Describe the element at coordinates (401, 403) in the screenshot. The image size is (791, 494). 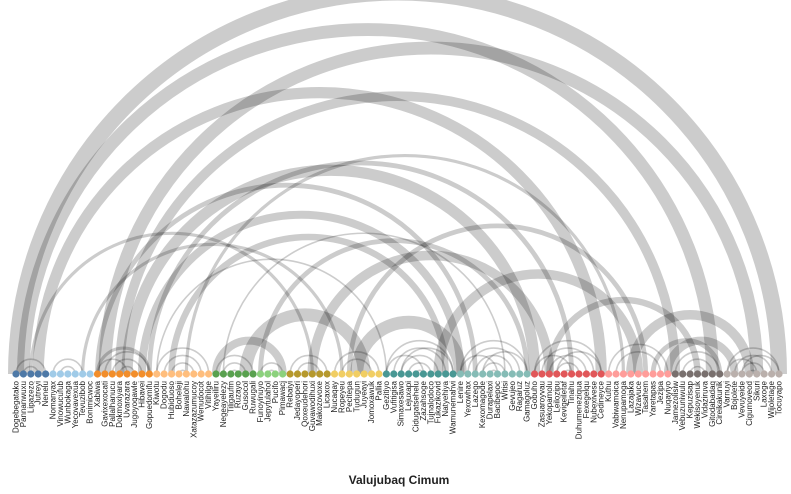
I see `node-label: Simaxesawo` at that location.